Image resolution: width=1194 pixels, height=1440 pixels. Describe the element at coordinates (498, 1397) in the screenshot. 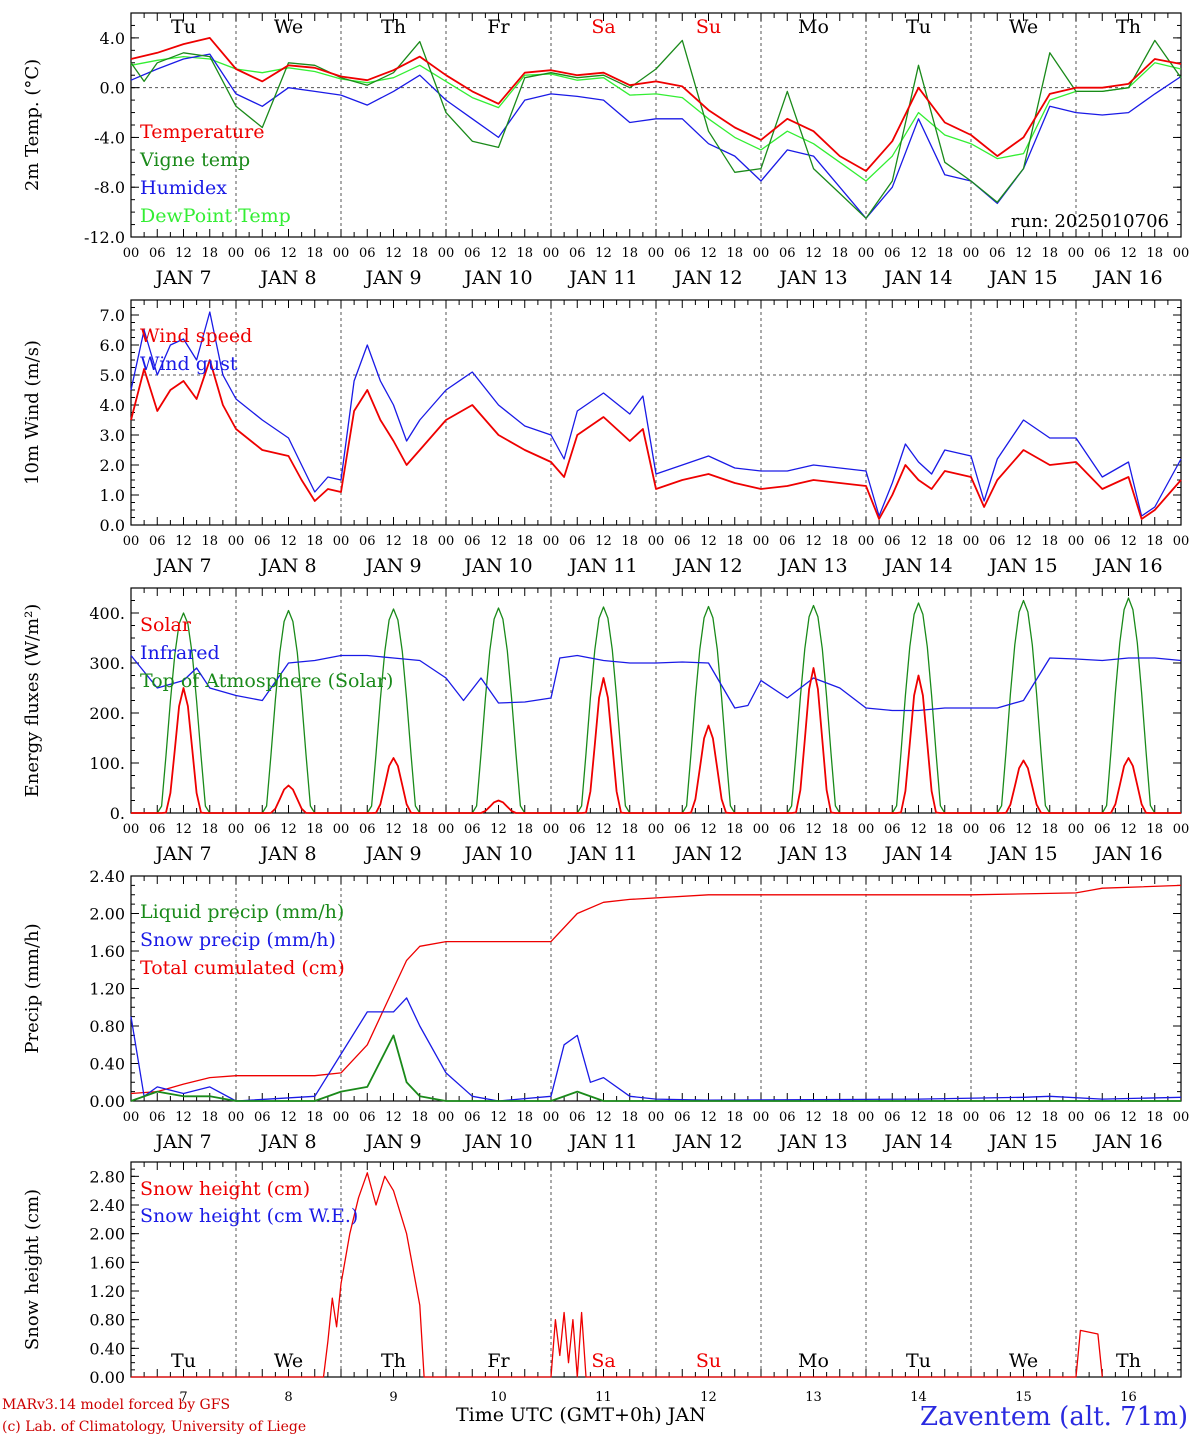

I see `x-day-number: 10` at that location.